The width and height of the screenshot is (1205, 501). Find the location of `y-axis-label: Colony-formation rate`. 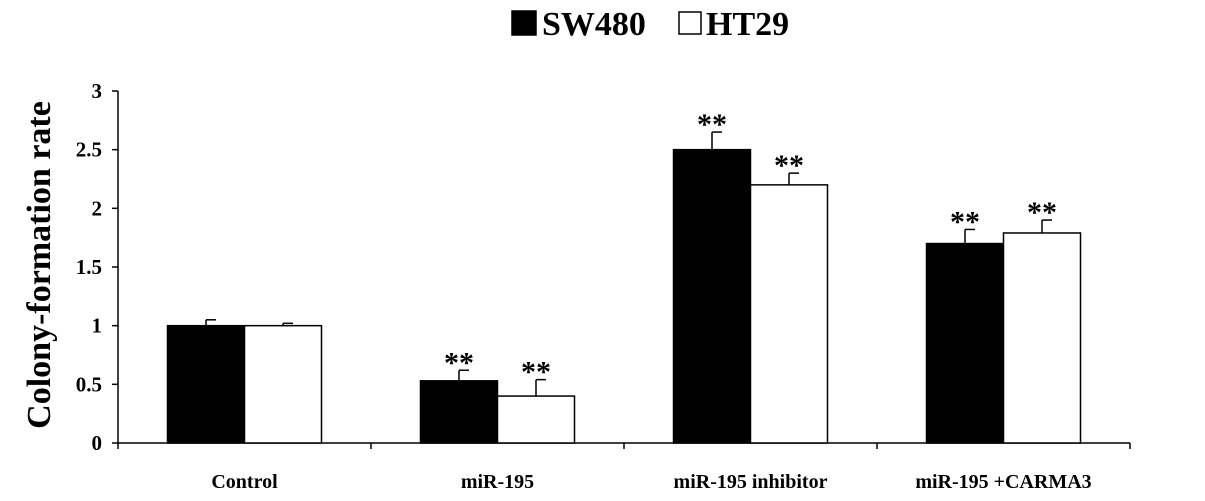

y-axis-label: Colony-formation rate is located at coordinates (39, 265).